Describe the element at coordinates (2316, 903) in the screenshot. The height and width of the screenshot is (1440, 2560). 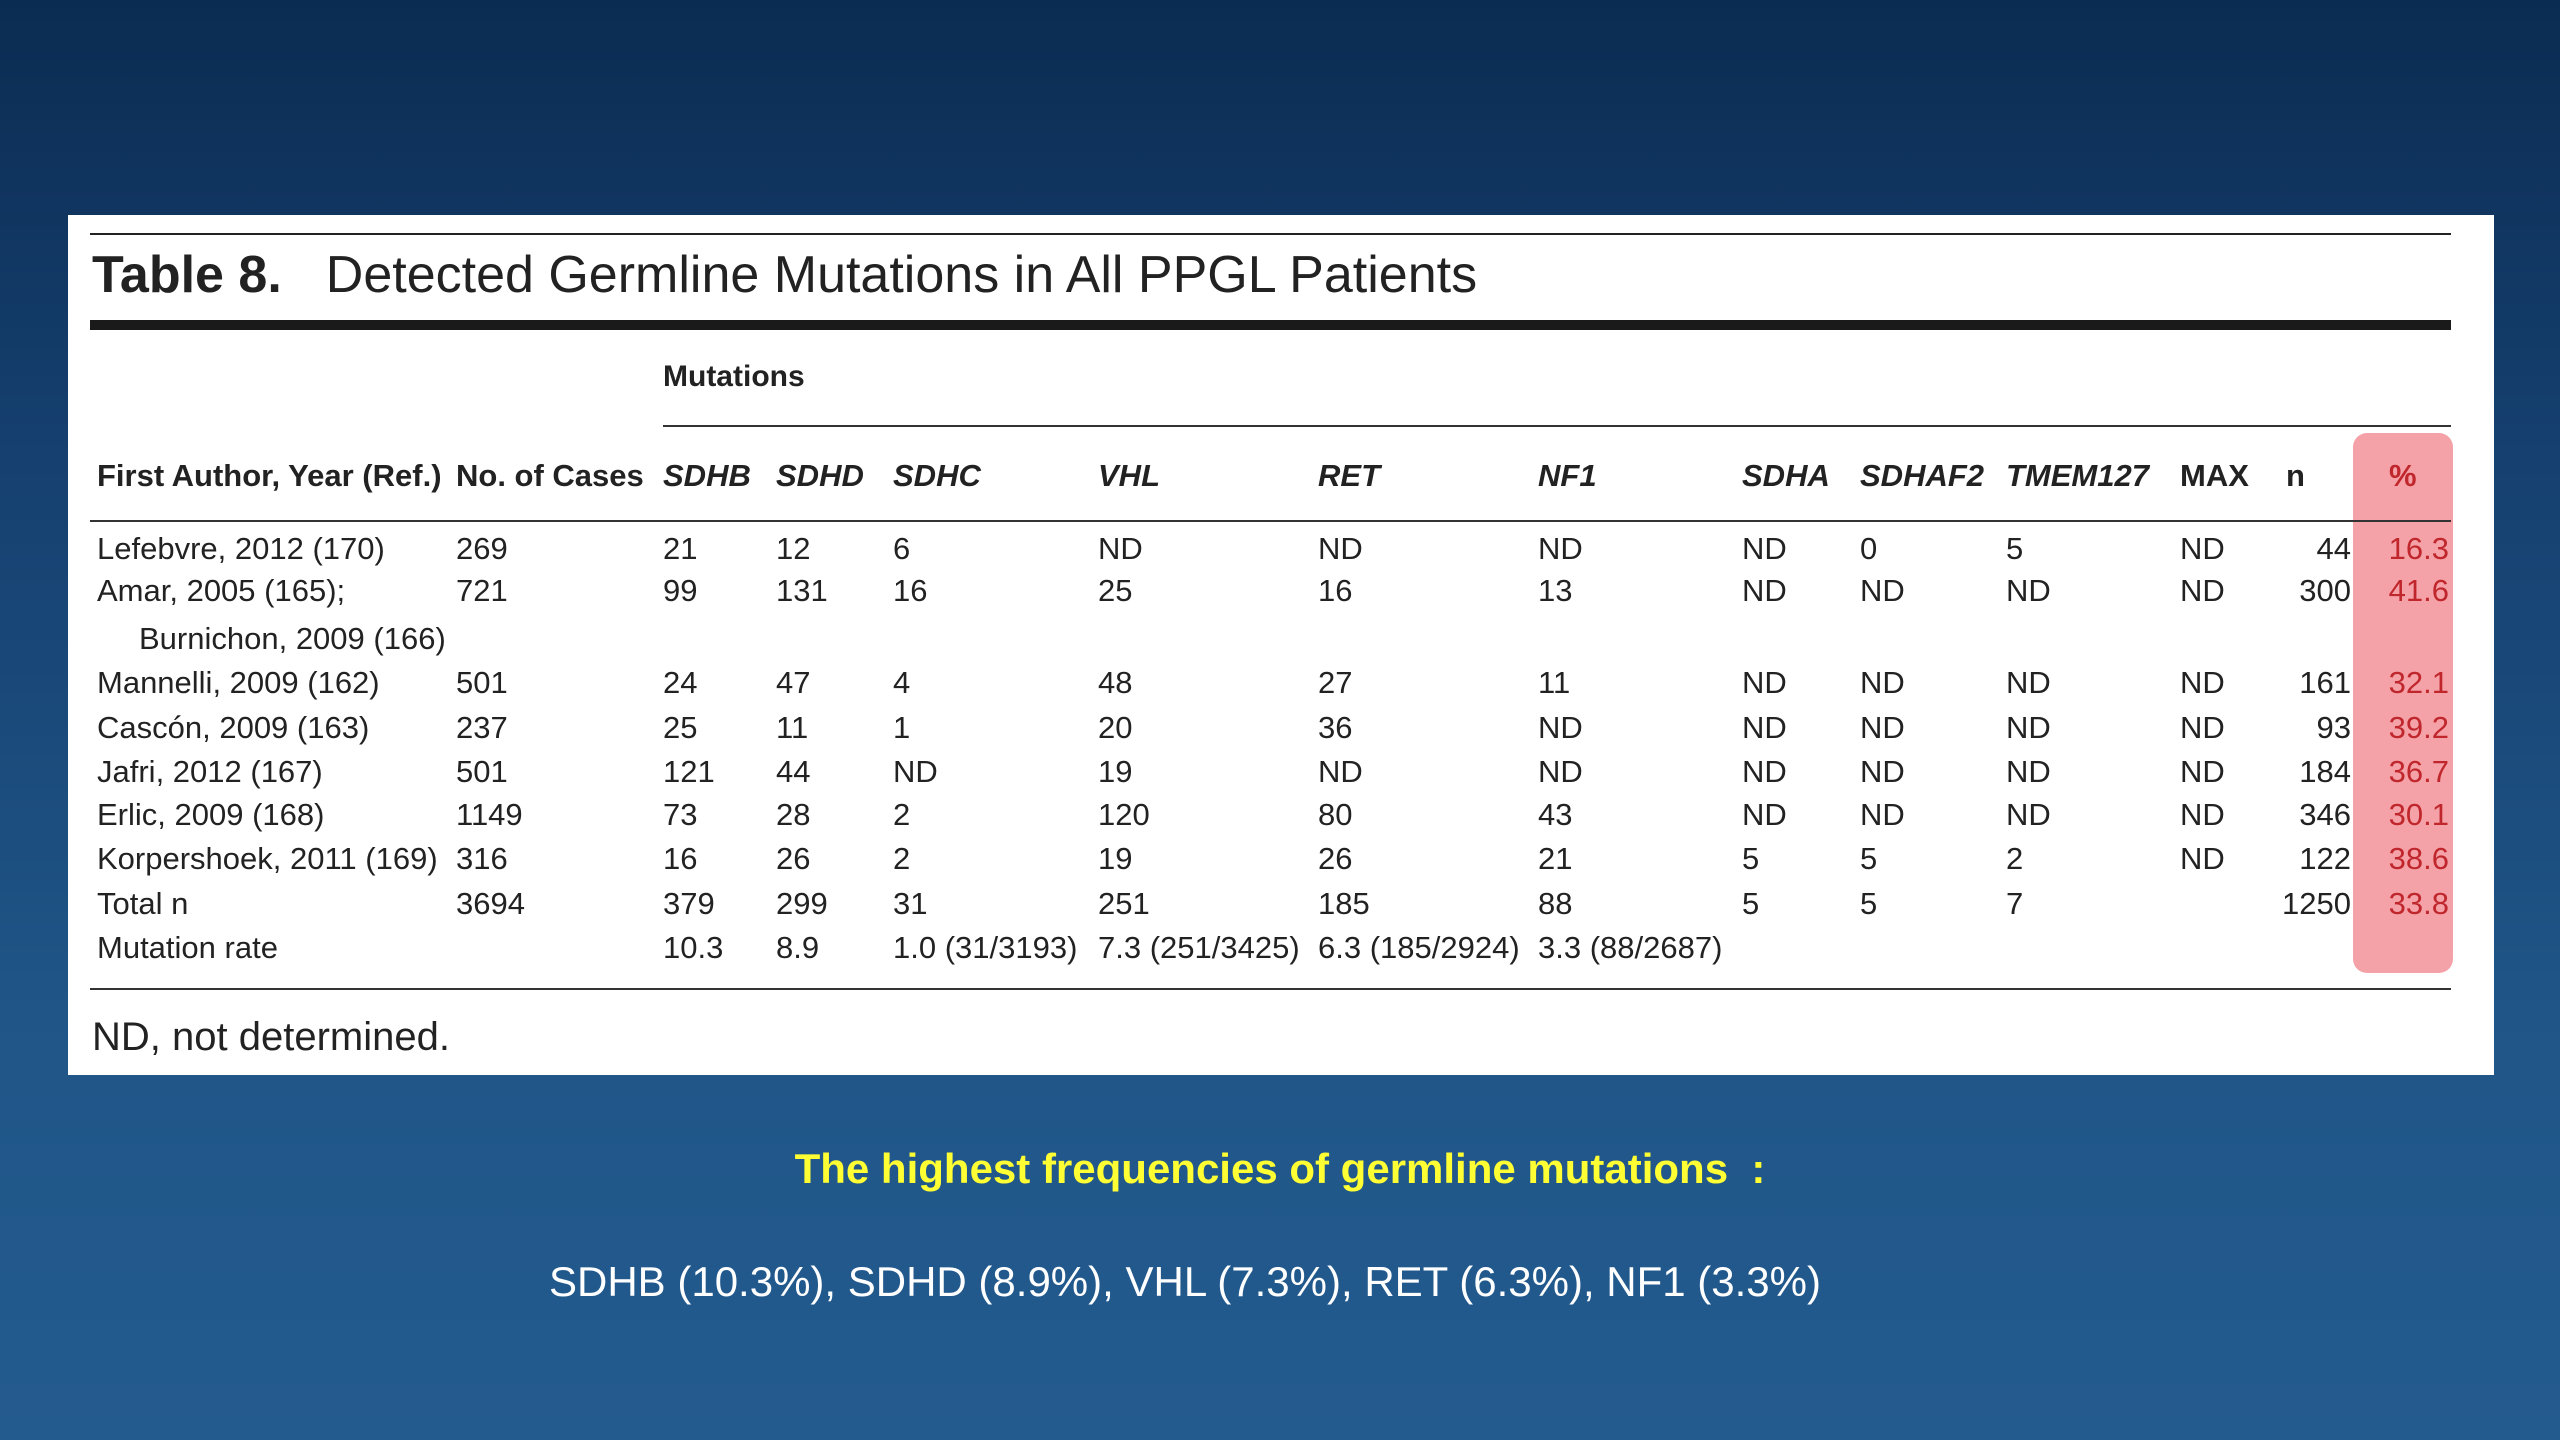
I see `cell-n: 1250` at that location.